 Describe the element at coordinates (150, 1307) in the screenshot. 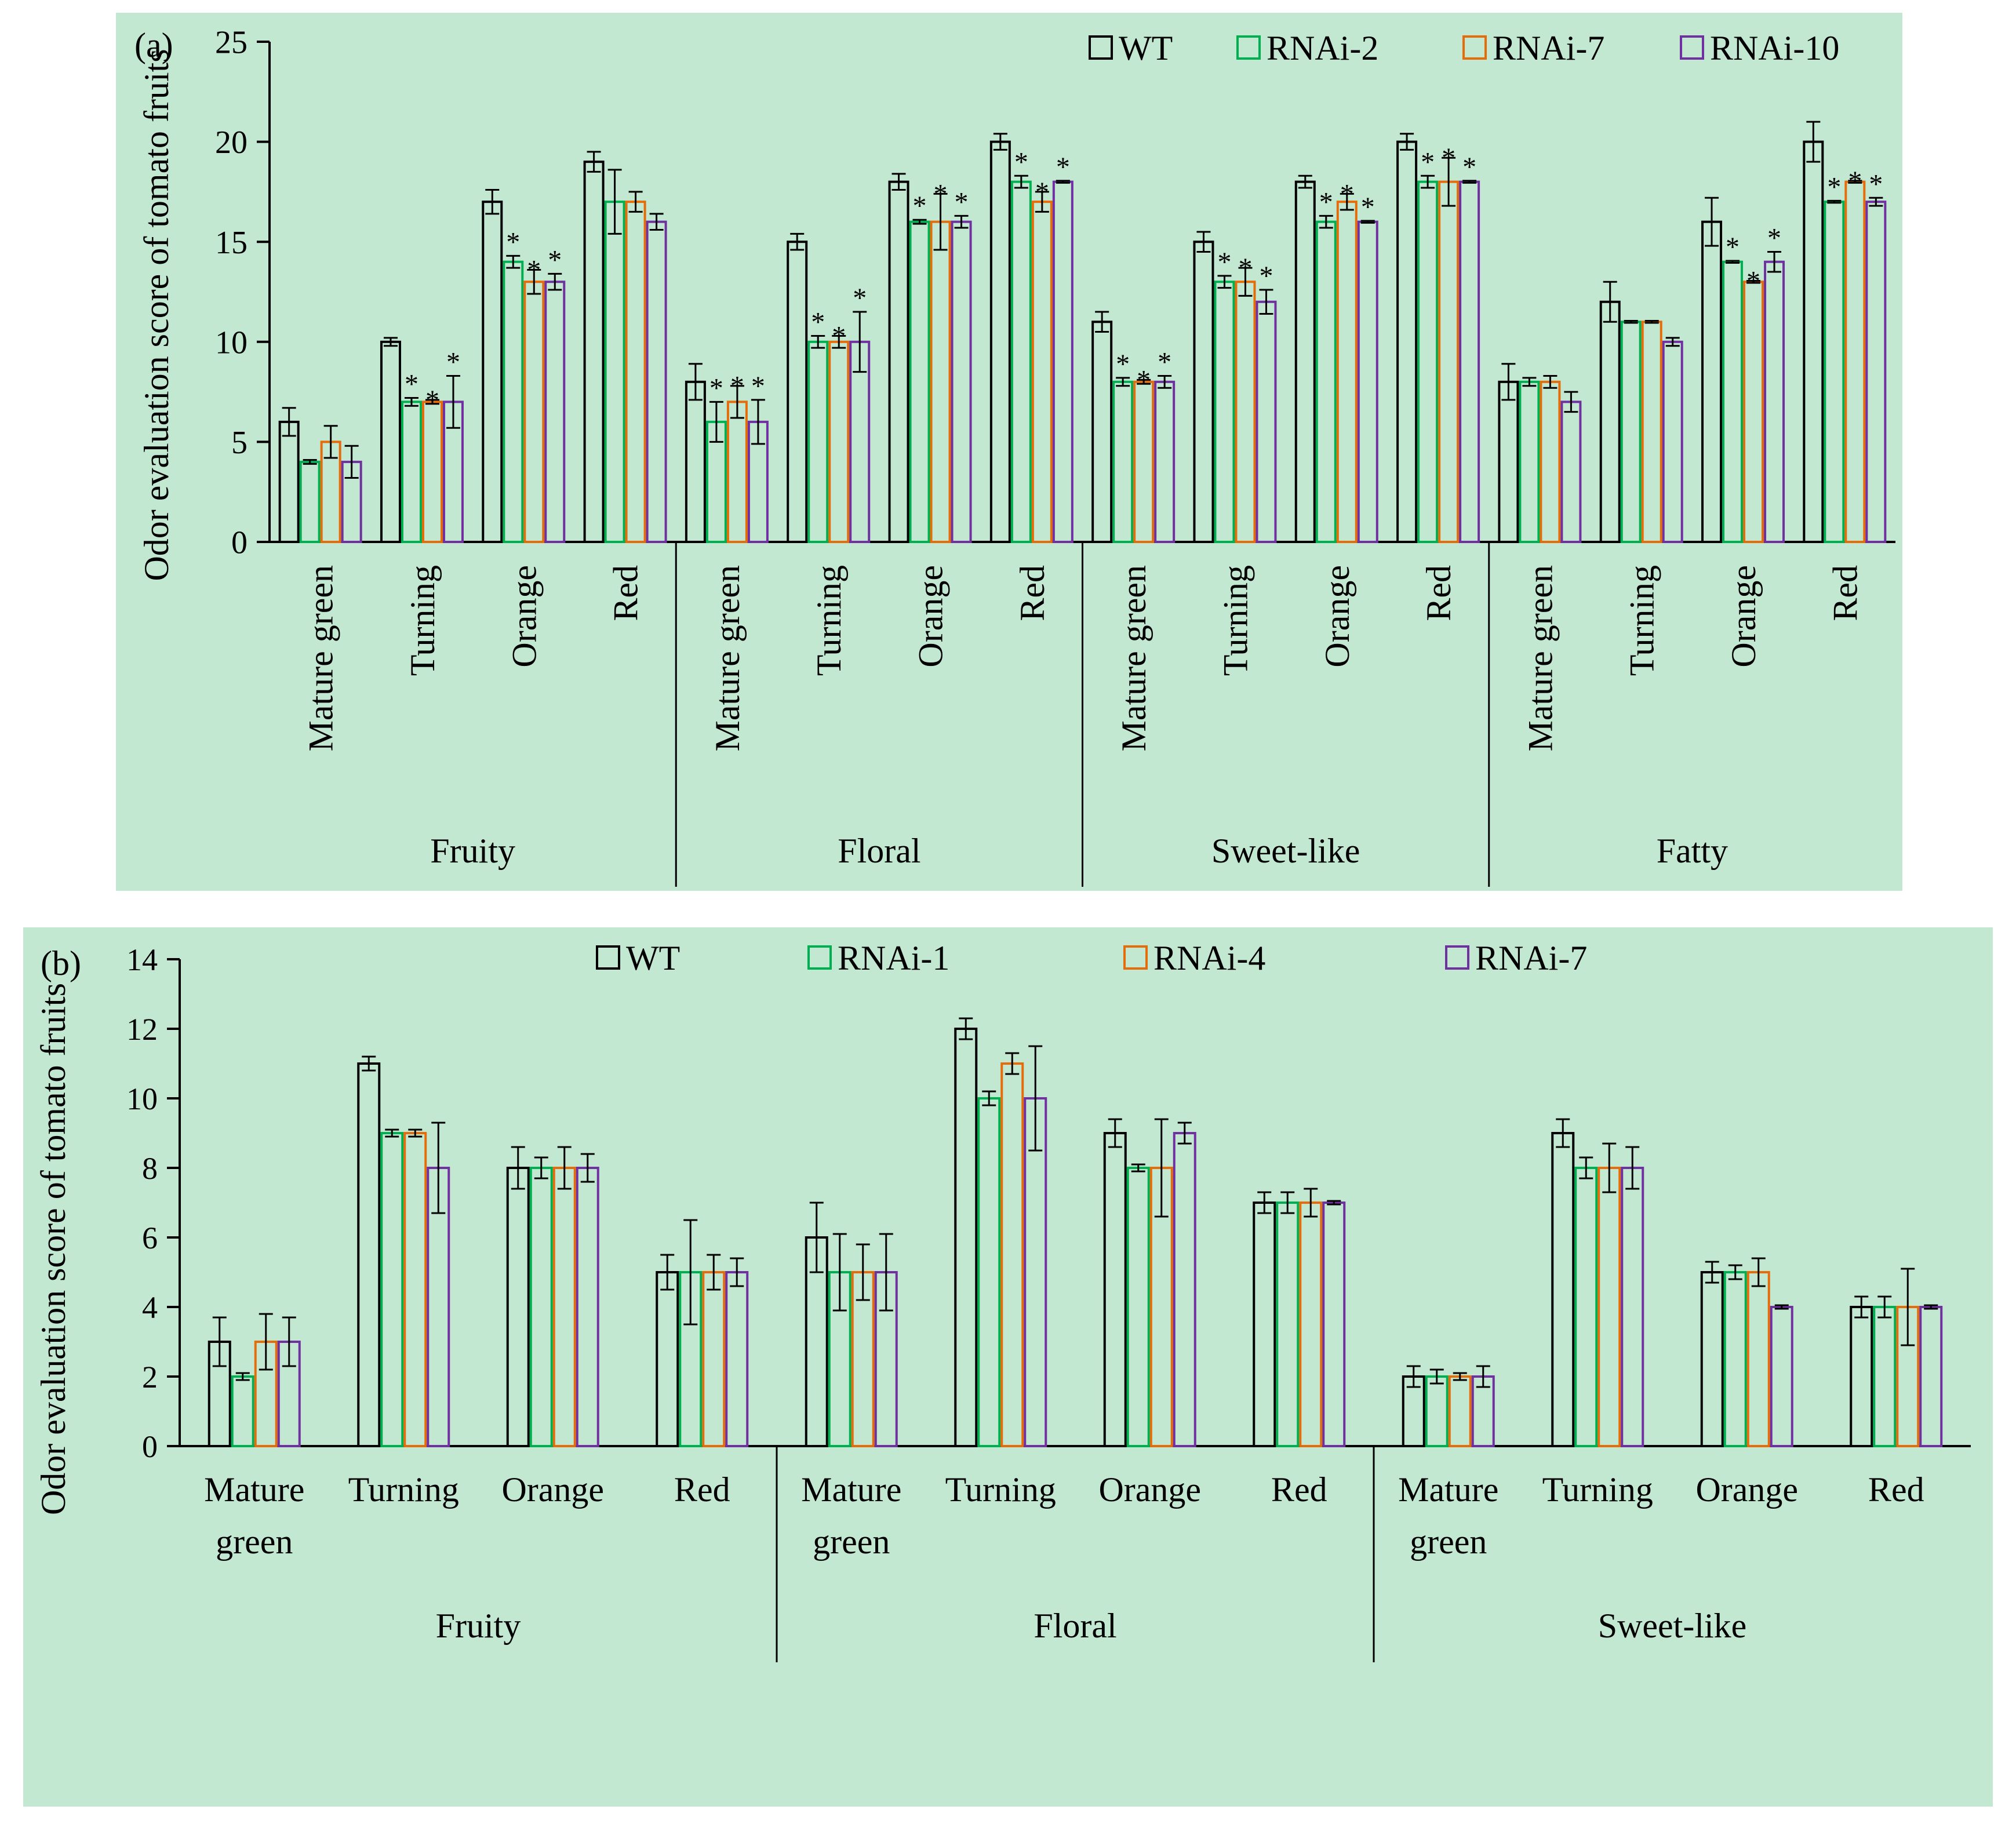

I see `y-tick-label: 4` at that location.